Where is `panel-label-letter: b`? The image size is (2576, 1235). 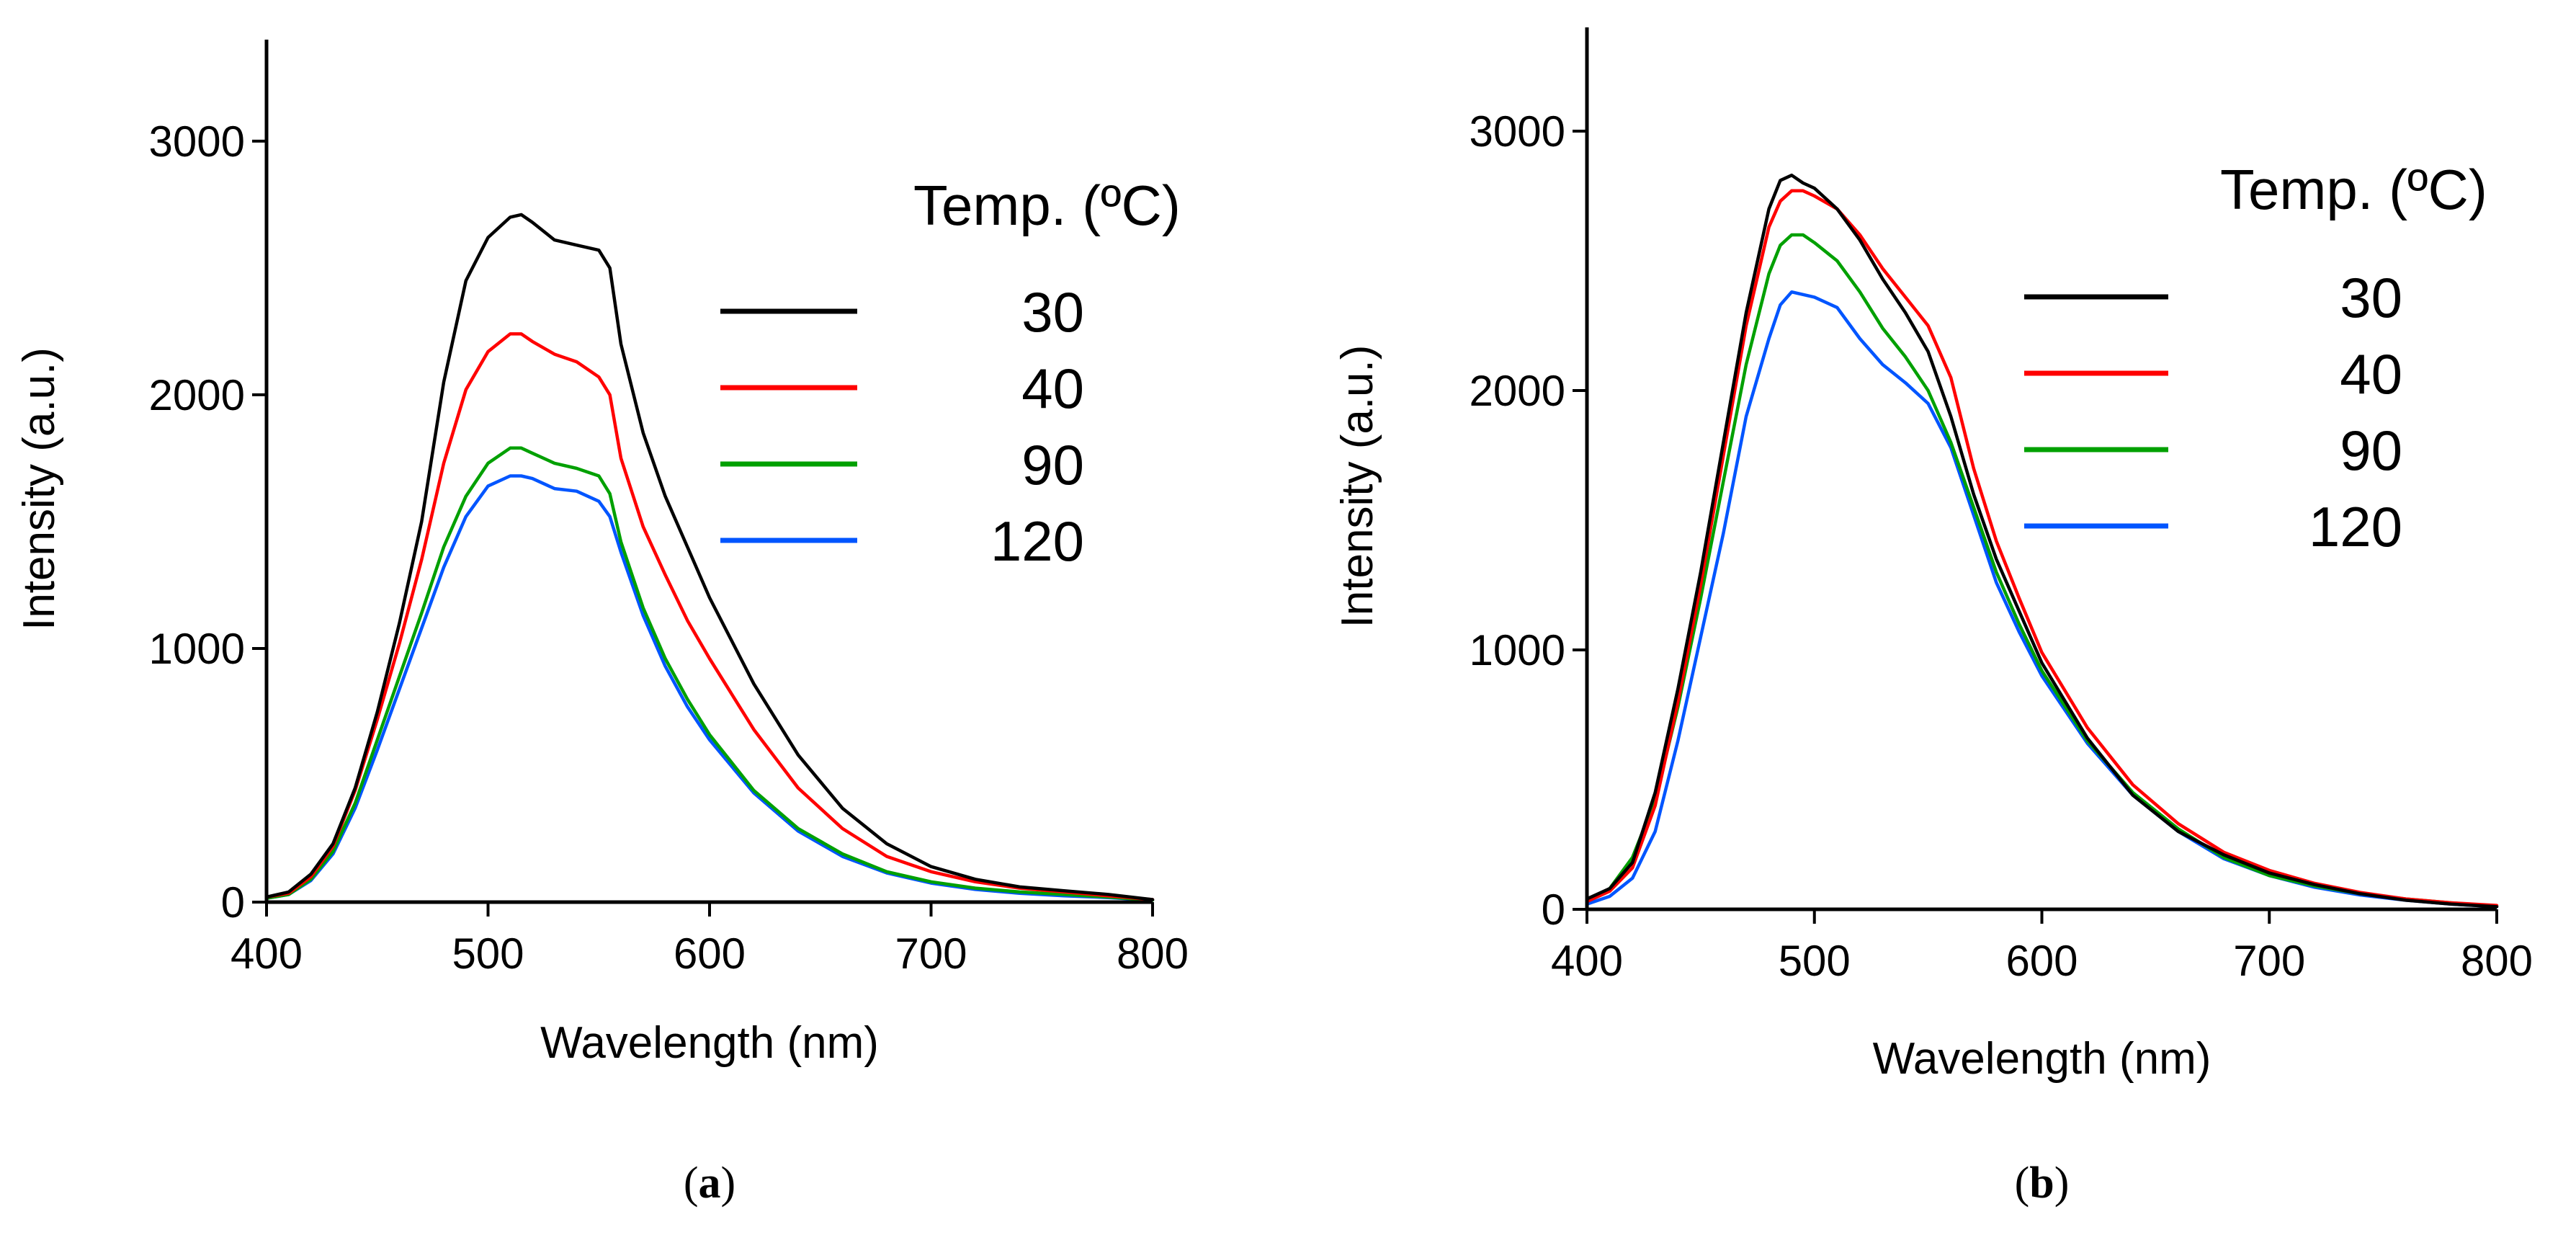
panel-label-letter: b is located at coordinates (2041, 1183).